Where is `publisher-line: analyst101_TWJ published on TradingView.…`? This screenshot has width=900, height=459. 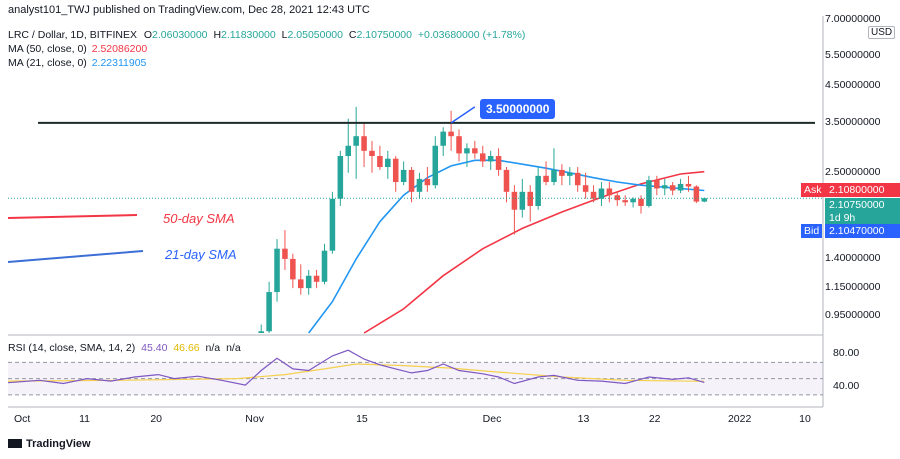 publisher-line: analyst101_TWJ published on TradingView.… is located at coordinates (189, 10).